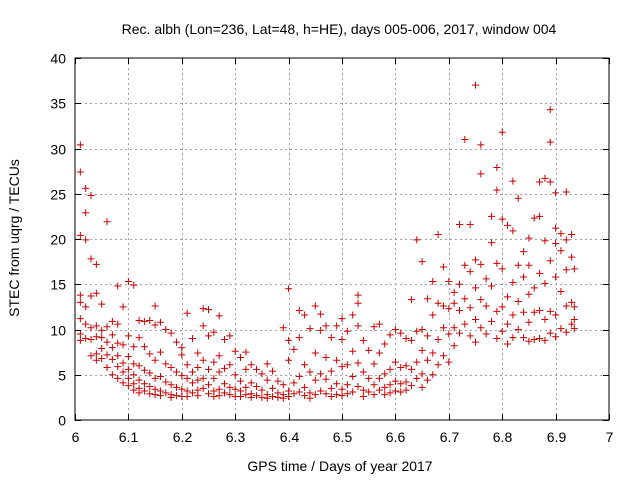  Describe the element at coordinates (129, 437) in the screenshot. I see `x-tick-label: 6.1` at that location.